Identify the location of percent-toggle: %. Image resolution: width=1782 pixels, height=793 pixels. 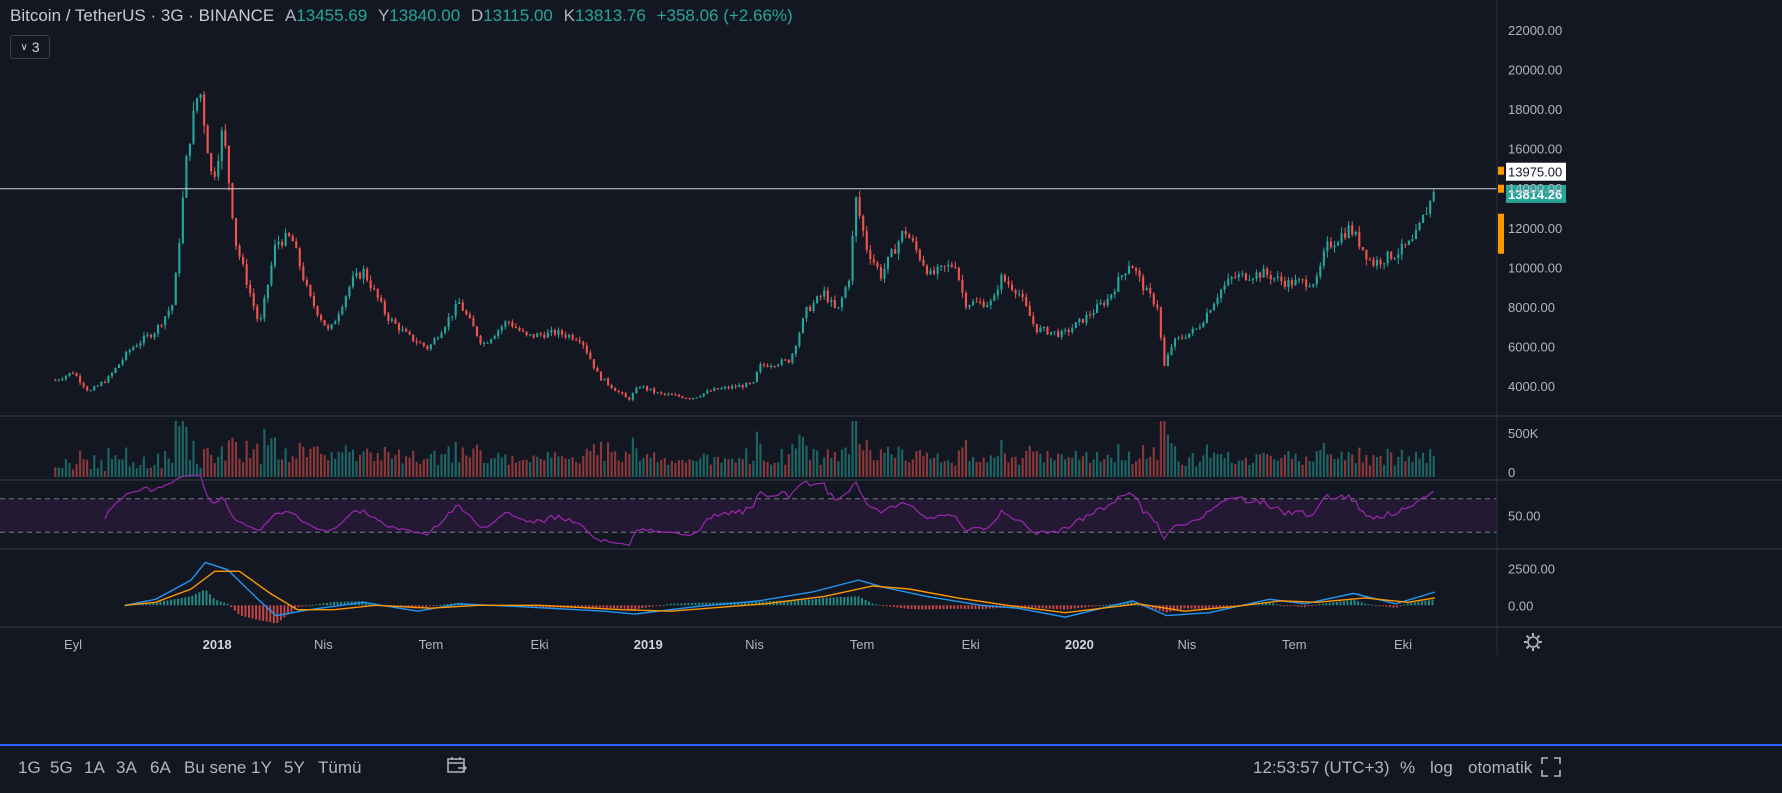
(1408, 767).